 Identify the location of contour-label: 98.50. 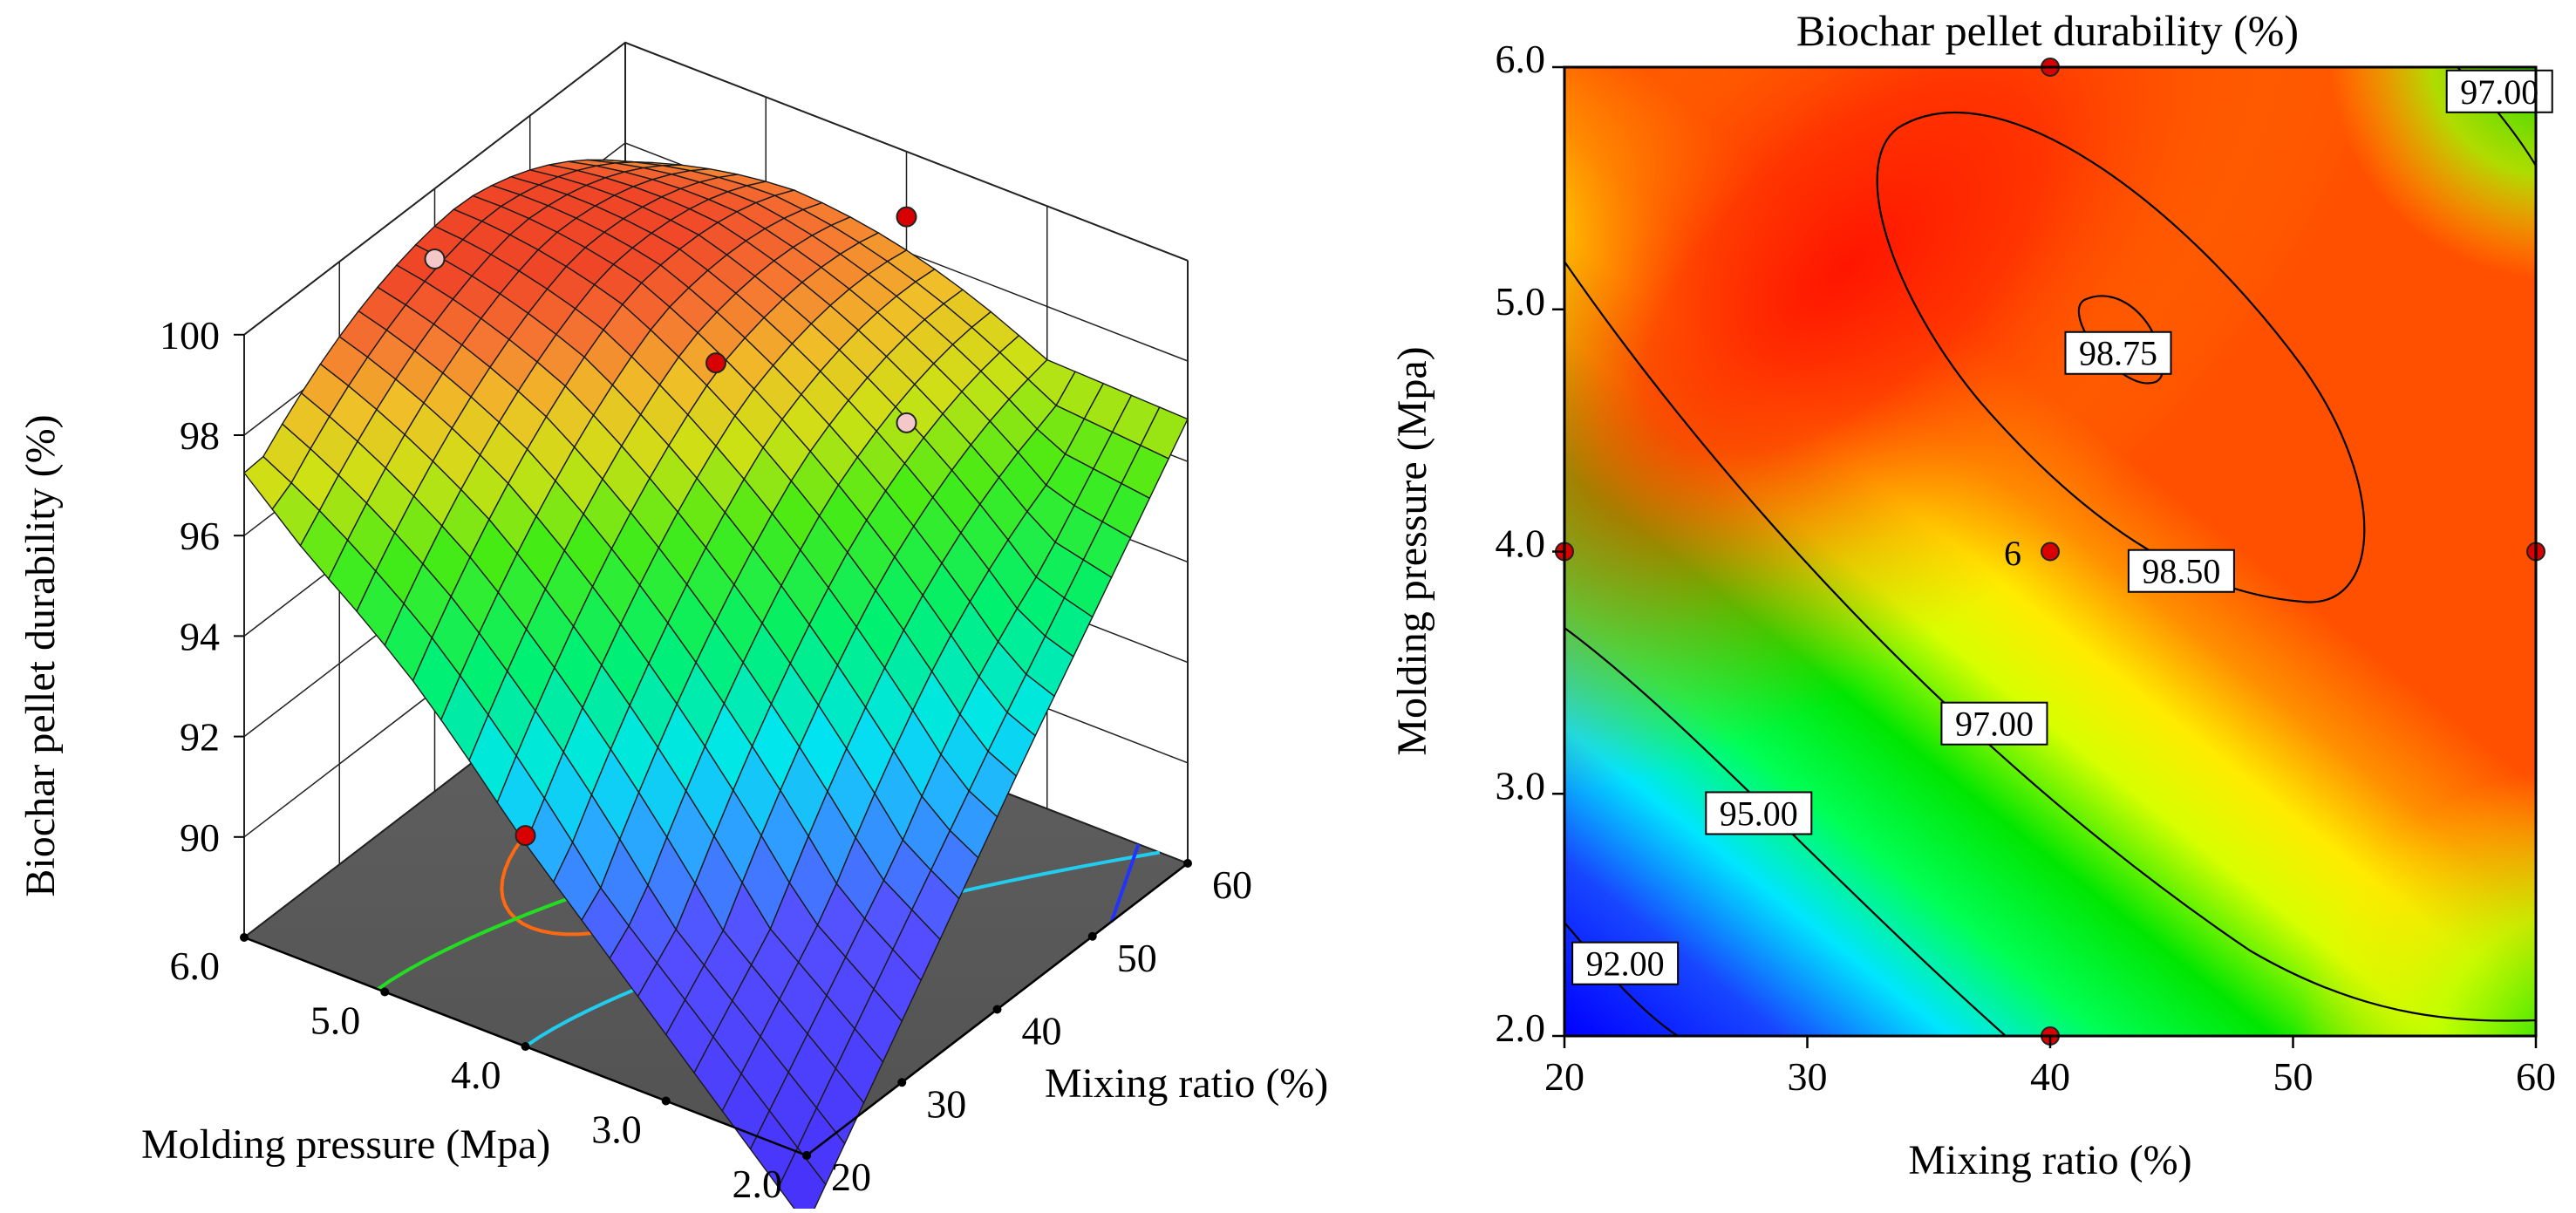
(2181, 571).